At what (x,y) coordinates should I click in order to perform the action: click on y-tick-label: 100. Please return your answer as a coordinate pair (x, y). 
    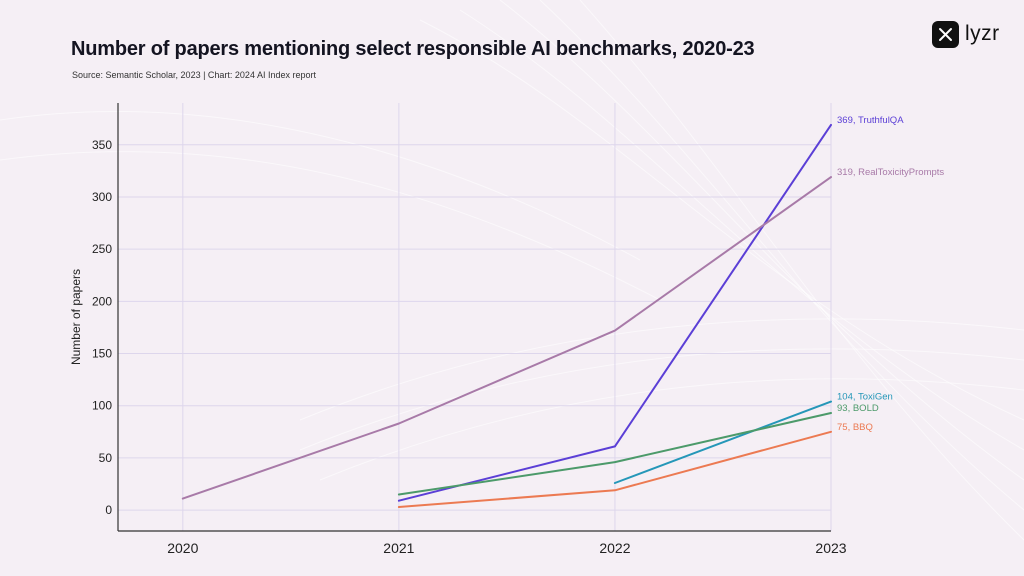
    Looking at the image, I should click on (102, 406).